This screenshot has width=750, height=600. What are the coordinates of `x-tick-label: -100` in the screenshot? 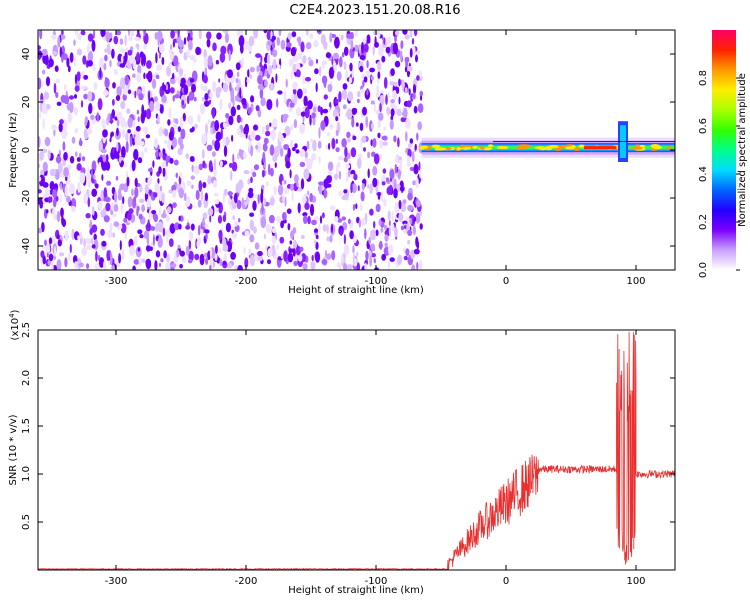 It's located at (376, 581).